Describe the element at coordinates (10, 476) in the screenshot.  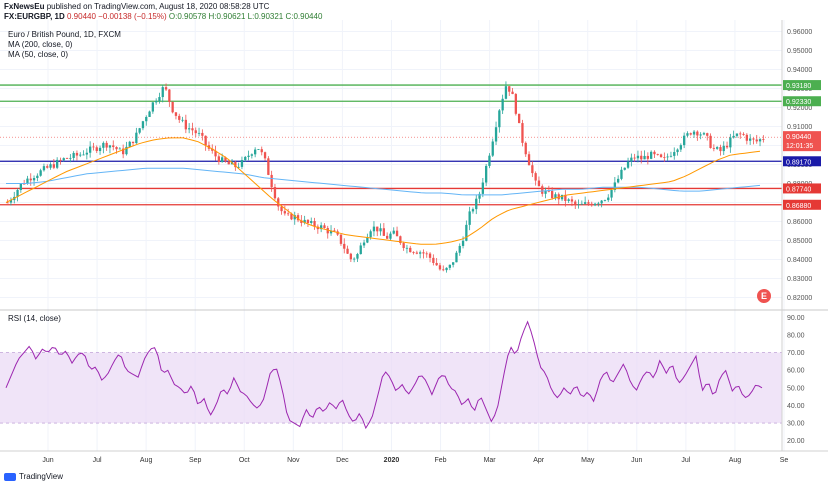
I see `tradingview-logo-icon` at that location.